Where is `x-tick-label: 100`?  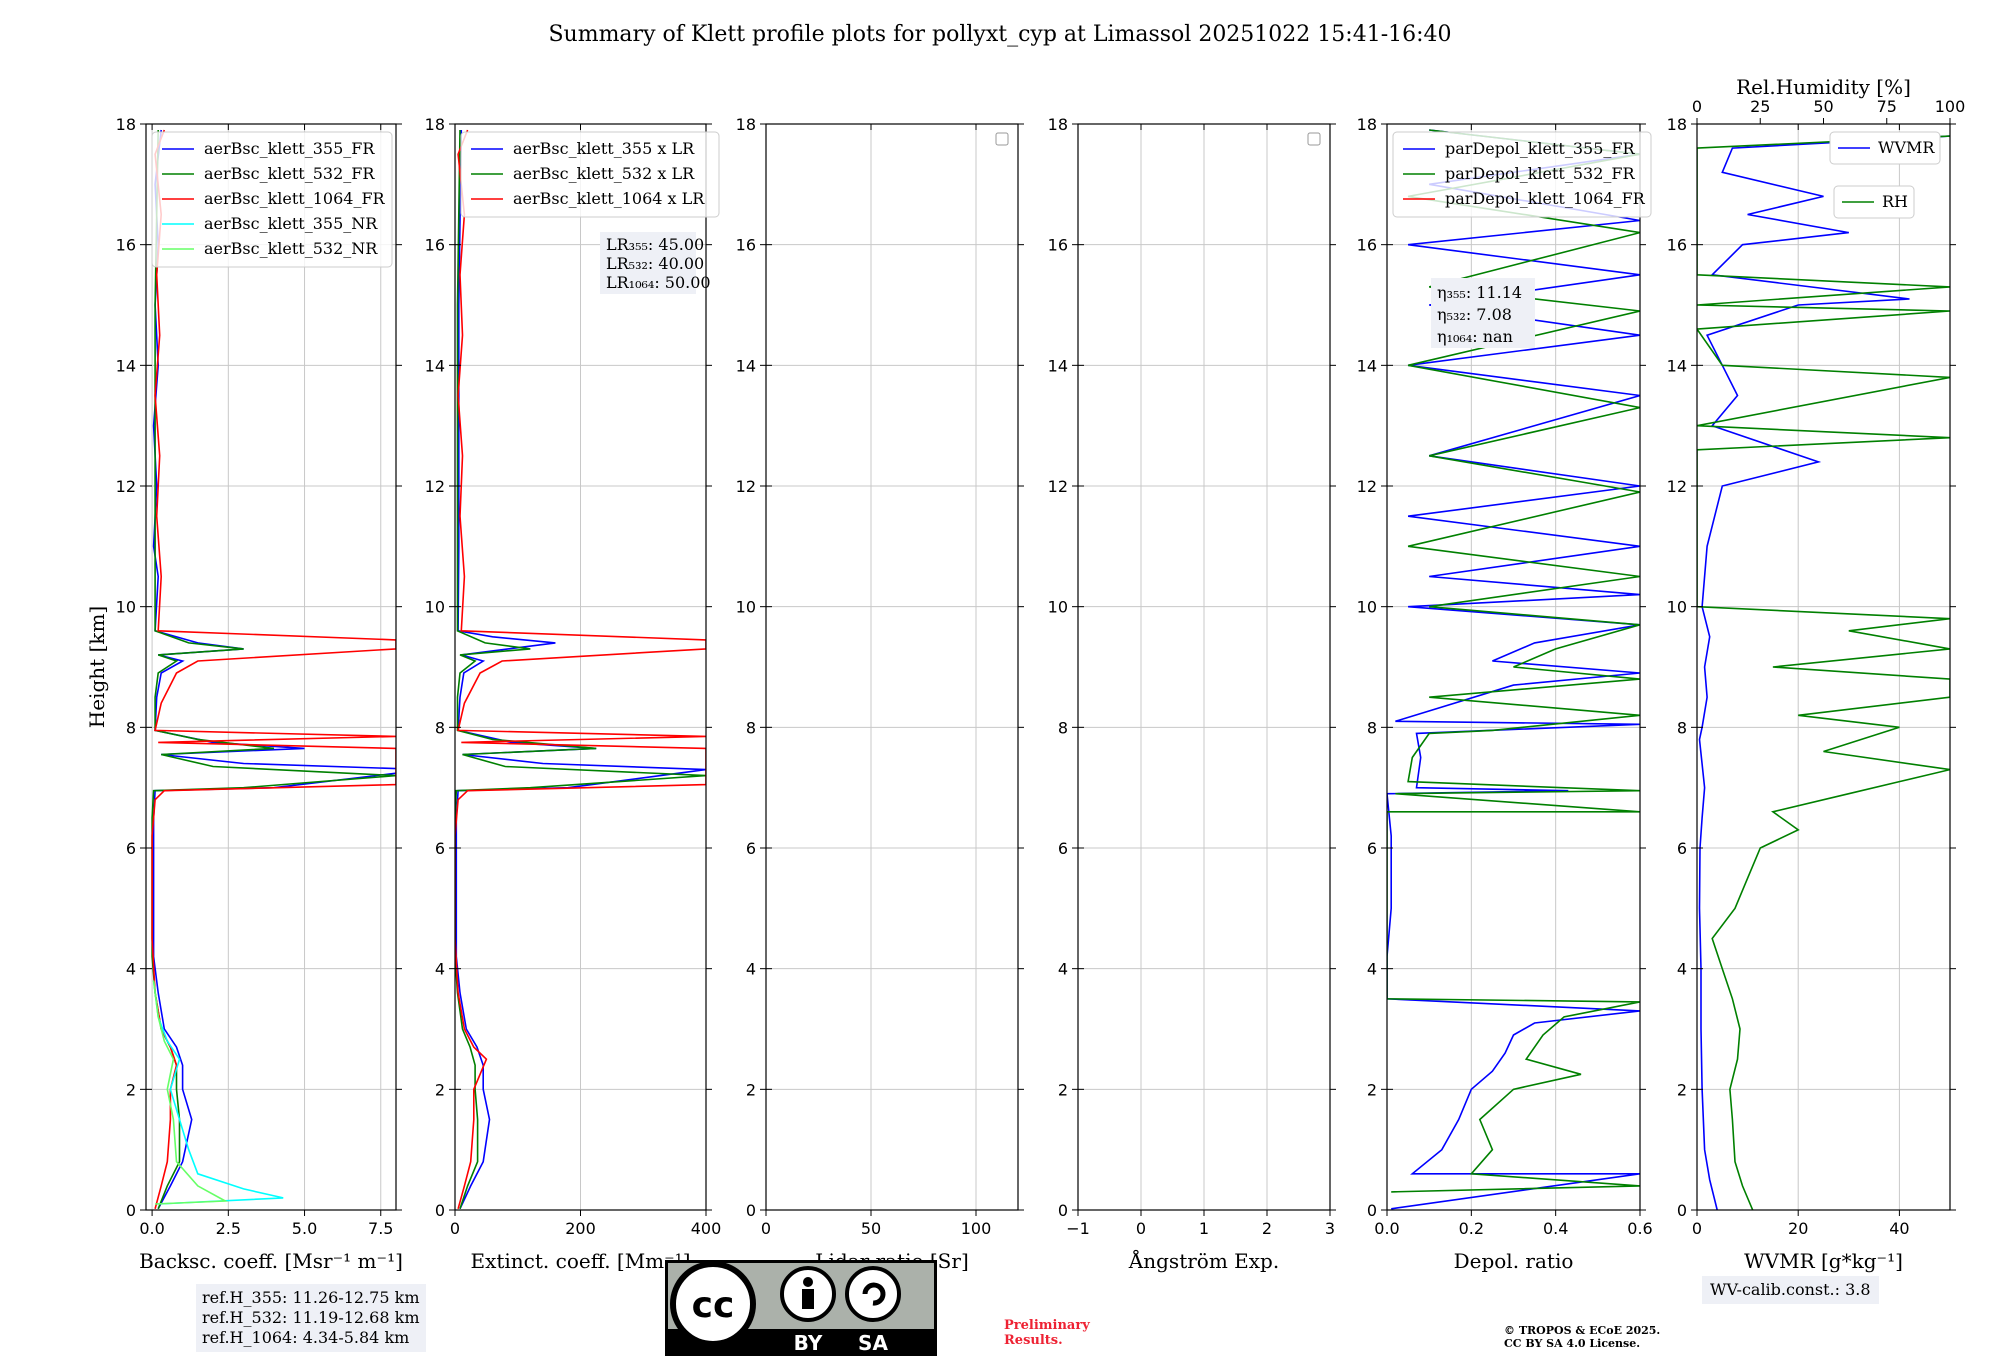
x-tick-label: 100 is located at coordinates (976, 1228).